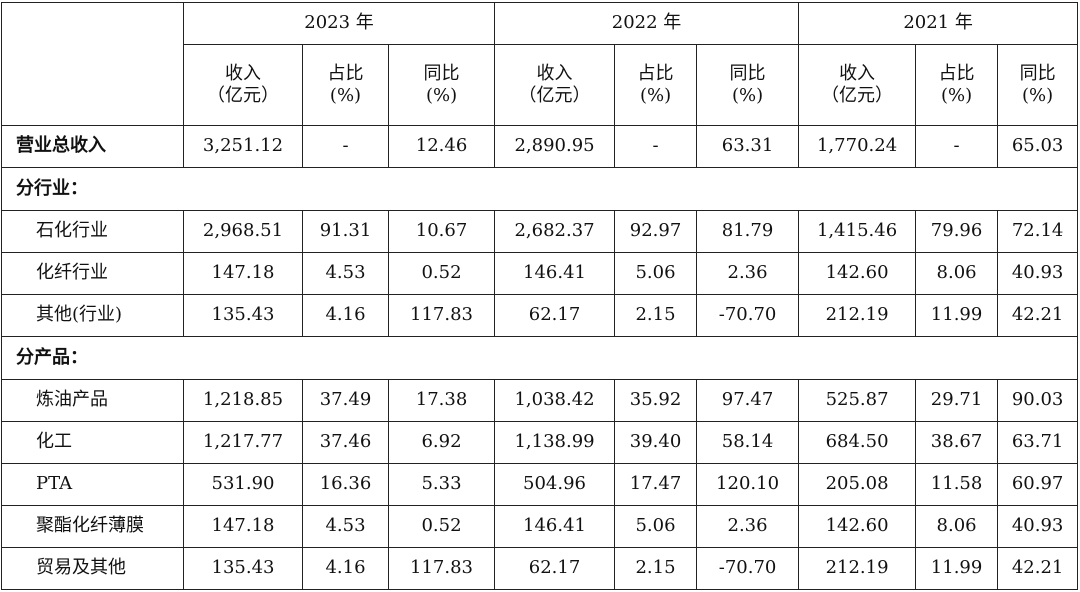  What do you see at coordinates (243, 400) in the screenshot?
I see `table-cell: 1,218.85` at bounding box center [243, 400].